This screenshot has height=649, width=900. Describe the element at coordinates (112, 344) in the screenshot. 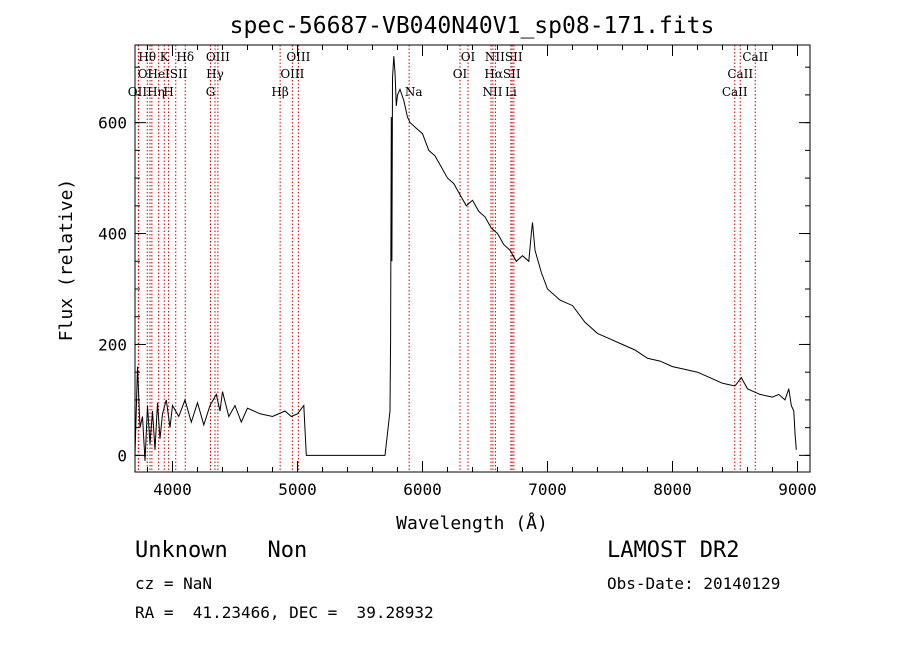

I see `y-tick-label: 200` at that location.